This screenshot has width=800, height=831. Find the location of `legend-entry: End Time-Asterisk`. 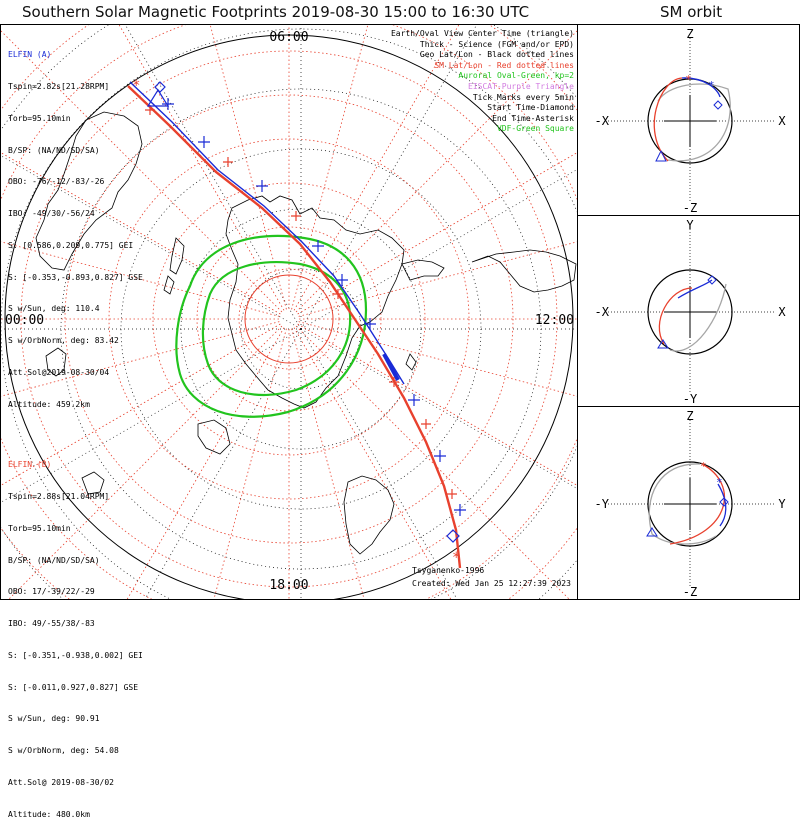

legend-entry: End Time-Asterisk is located at coordinates (533, 118).